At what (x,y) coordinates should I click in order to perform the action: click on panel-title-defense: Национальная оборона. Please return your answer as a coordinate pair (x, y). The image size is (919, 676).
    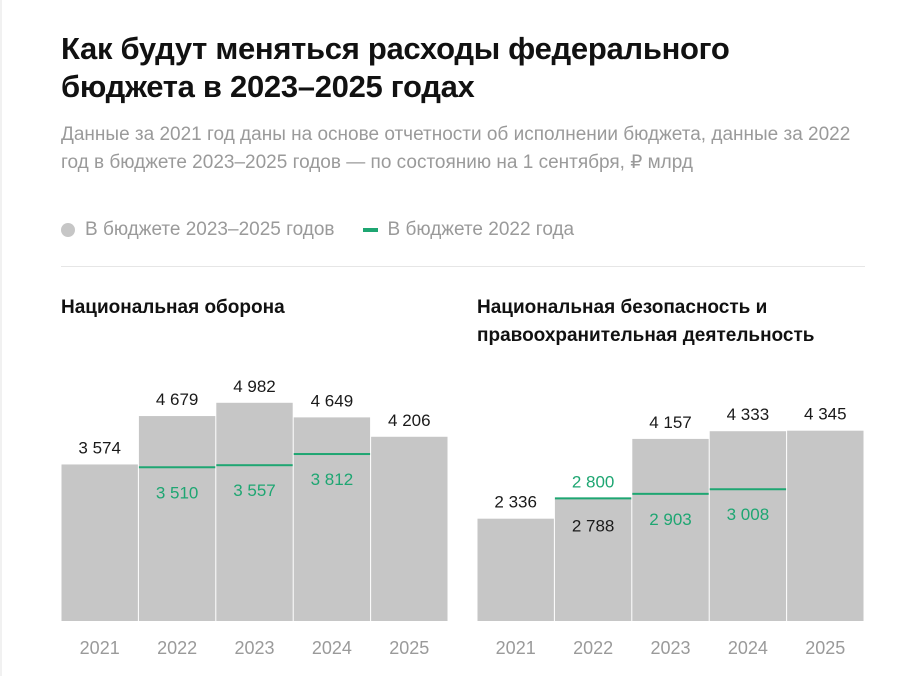
    Looking at the image, I should click on (173, 307).